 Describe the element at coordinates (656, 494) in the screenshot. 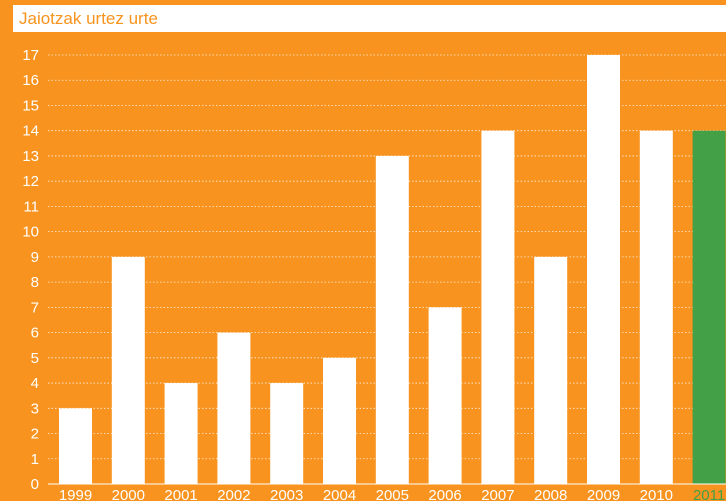

I see `x-tick-label-2010: 2010` at that location.